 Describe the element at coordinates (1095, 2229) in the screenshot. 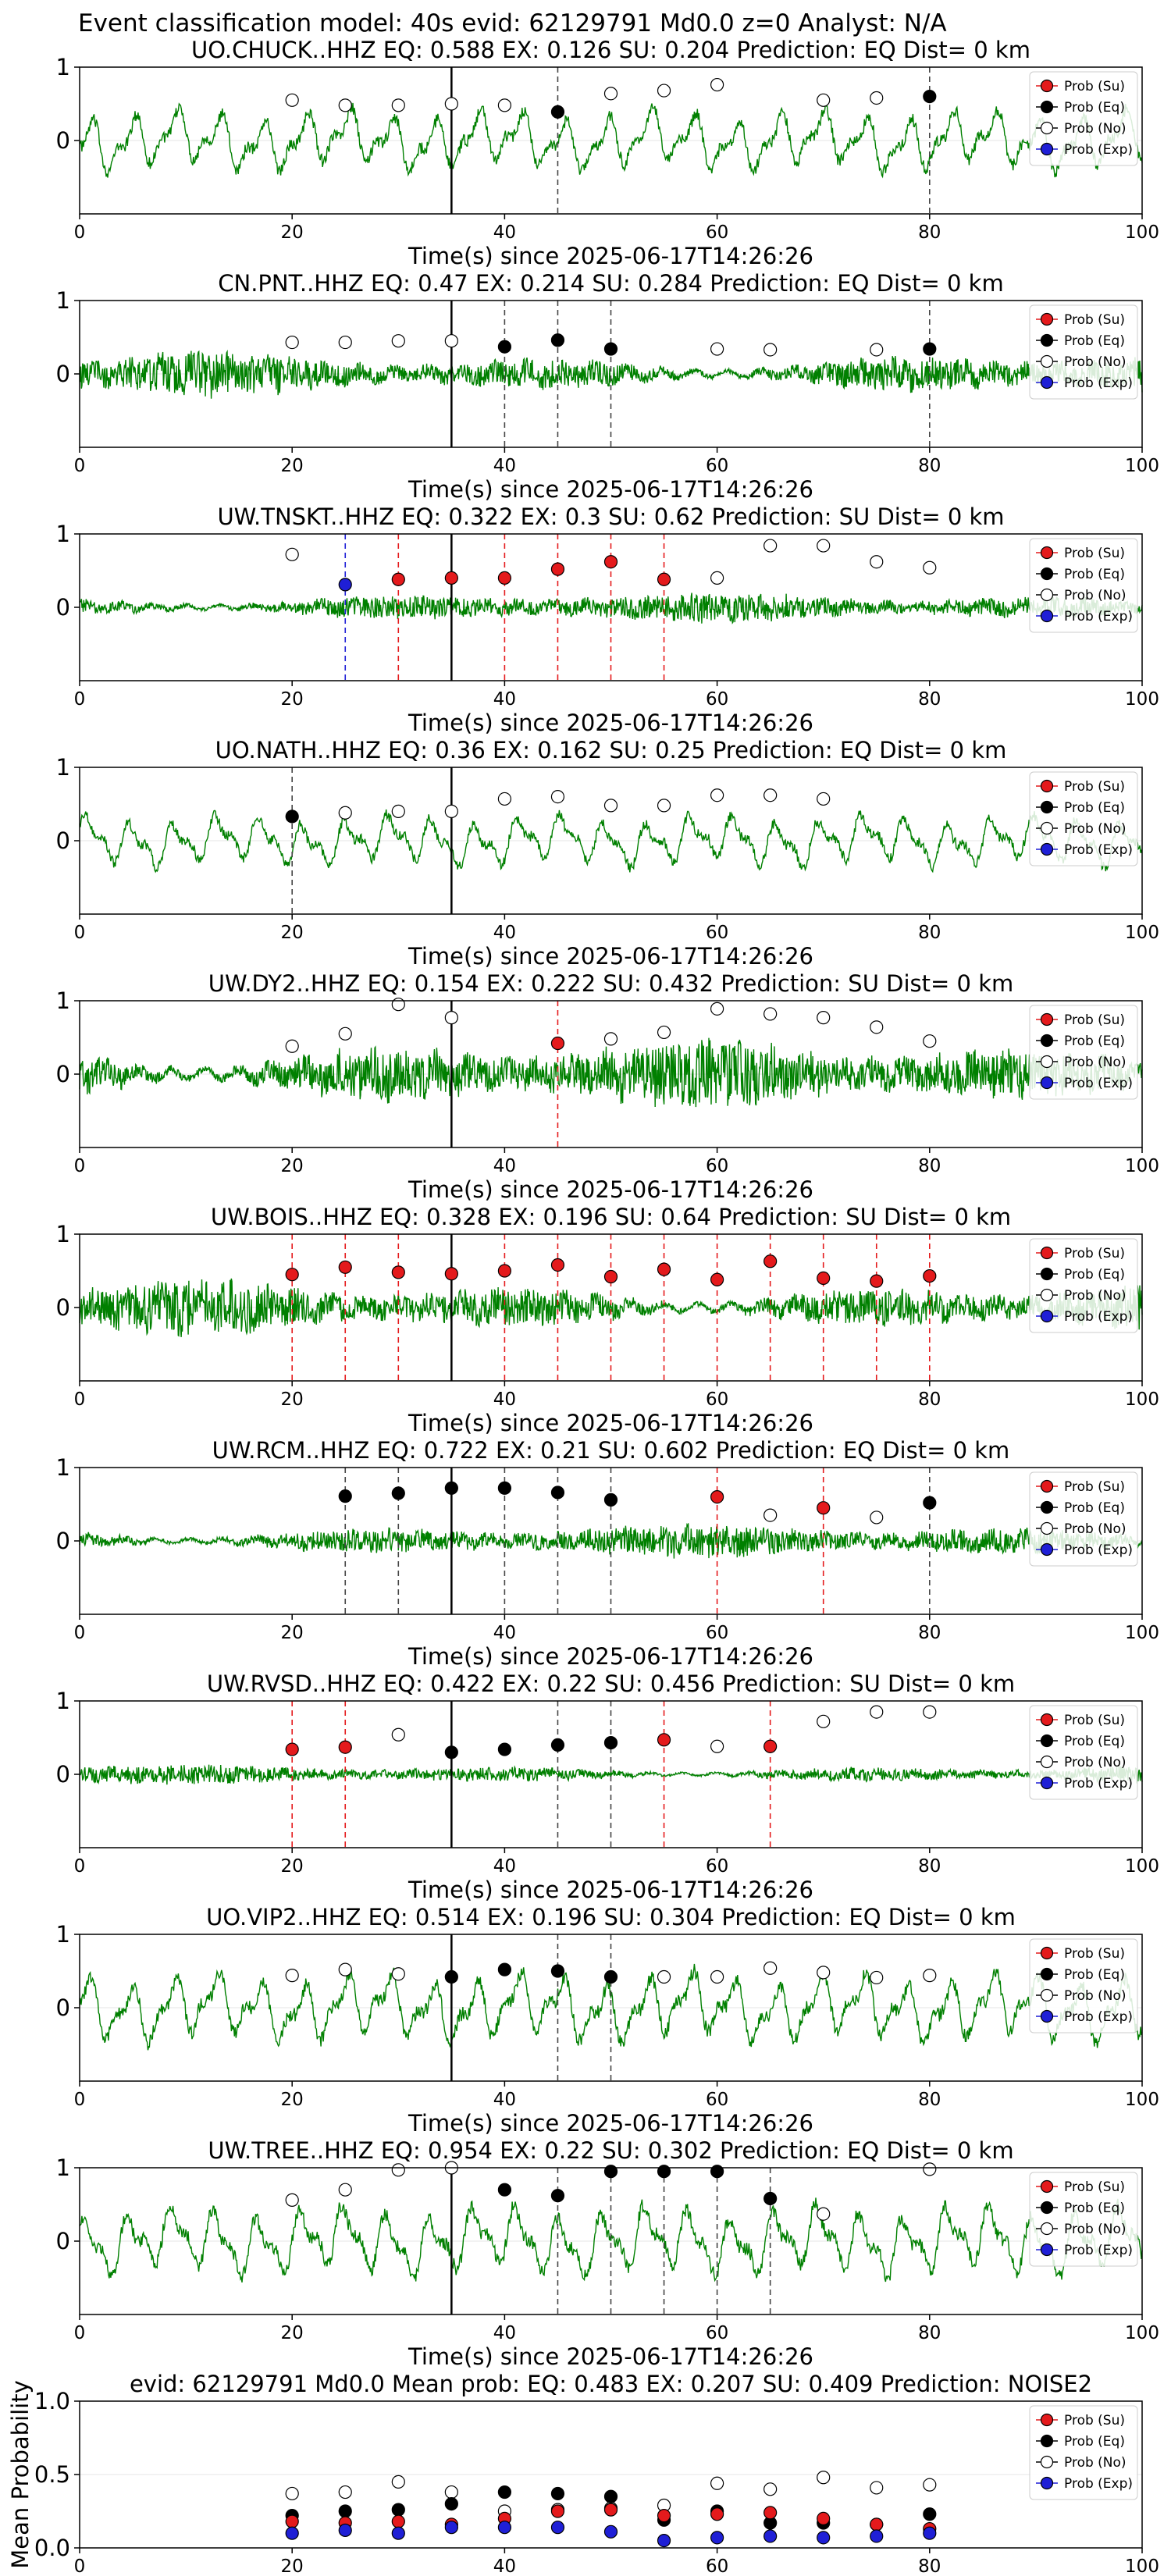

I see `panel-10-legend-label-no: Prob (No)` at that location.